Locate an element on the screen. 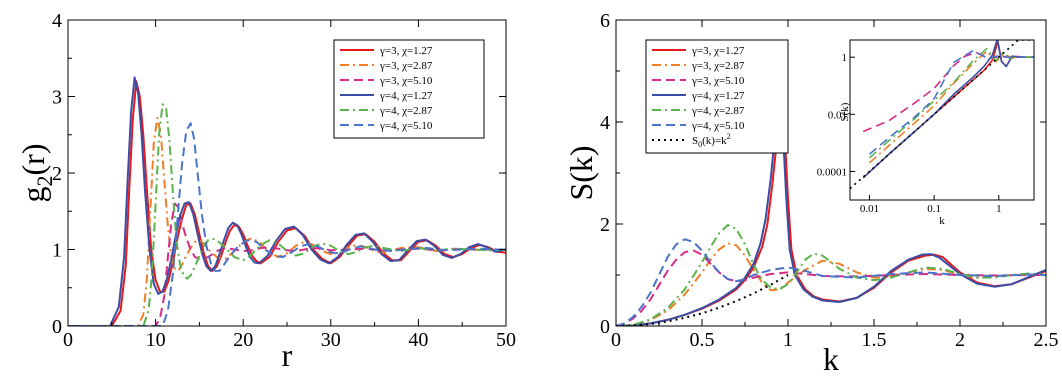 This screenshot has height=376, width=1062. legend-label-sup: 2 is located at coordinates (729, 136).